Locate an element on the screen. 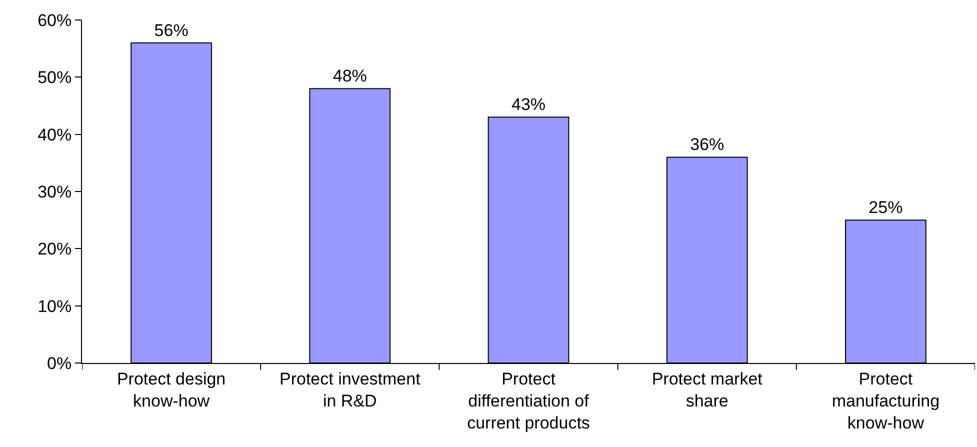 Image resolution: width=977 pixels, height=447 pixels. data-label: 48% is located at coordinates (349, 76).